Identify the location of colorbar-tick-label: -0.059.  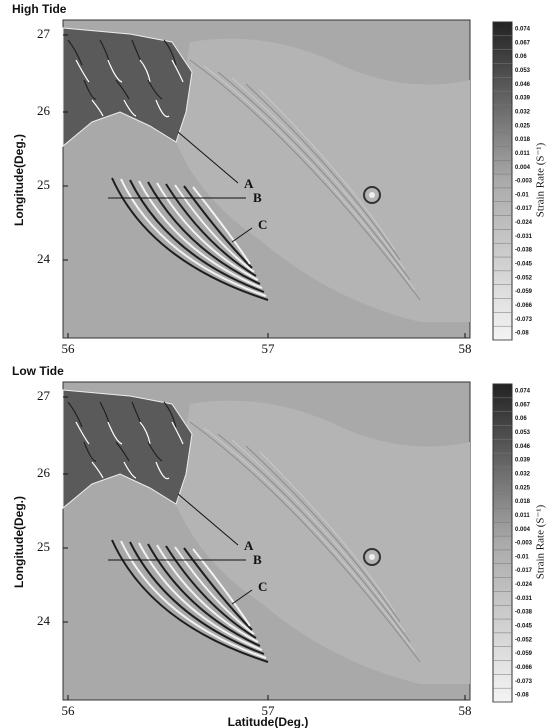
(524, 654).